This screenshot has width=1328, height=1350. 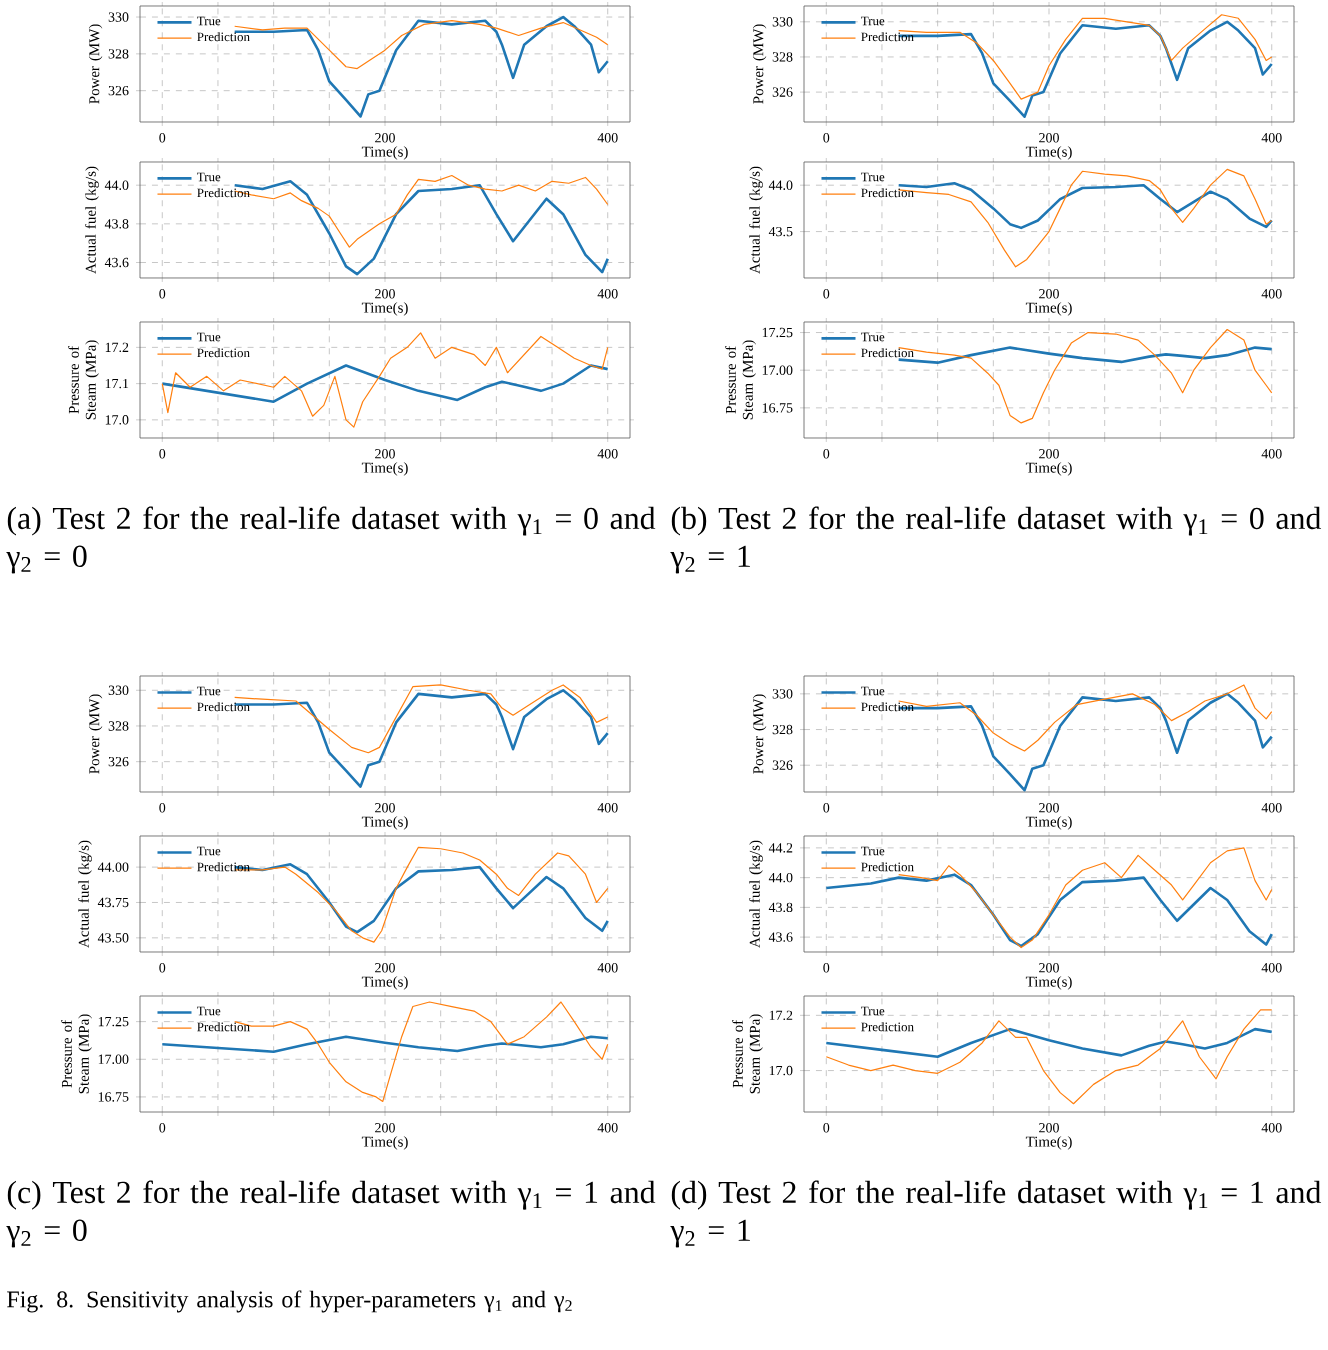 What do you see at coordinates (331, 1214) in the screenshot?
I see `text: (c) Test 2 for the real-life dataset with γ$_{1}$ = 1 and γ$_{2}$ = 0` at bounding box center [331, 1214].